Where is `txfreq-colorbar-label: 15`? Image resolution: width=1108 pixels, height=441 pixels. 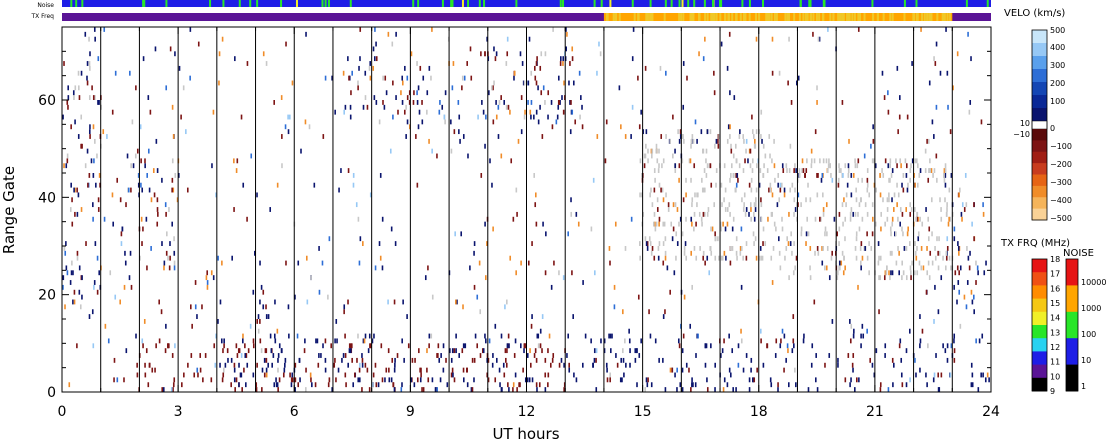
txfreq-colorbar-label: 15 is located at coordinates (1055, 303).